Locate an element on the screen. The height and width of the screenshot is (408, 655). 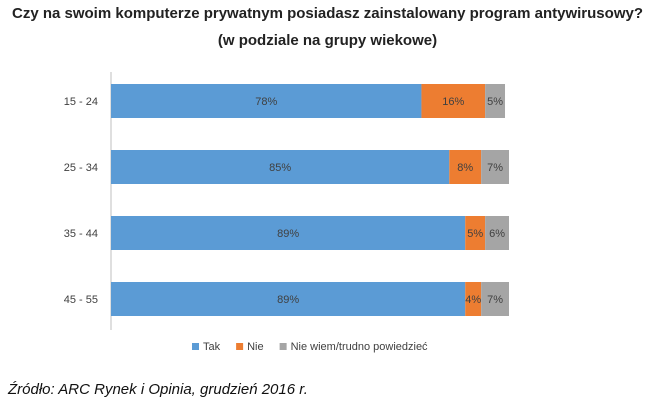
data-label-tak-35-44: 89% is located at coordinates (288, 234).